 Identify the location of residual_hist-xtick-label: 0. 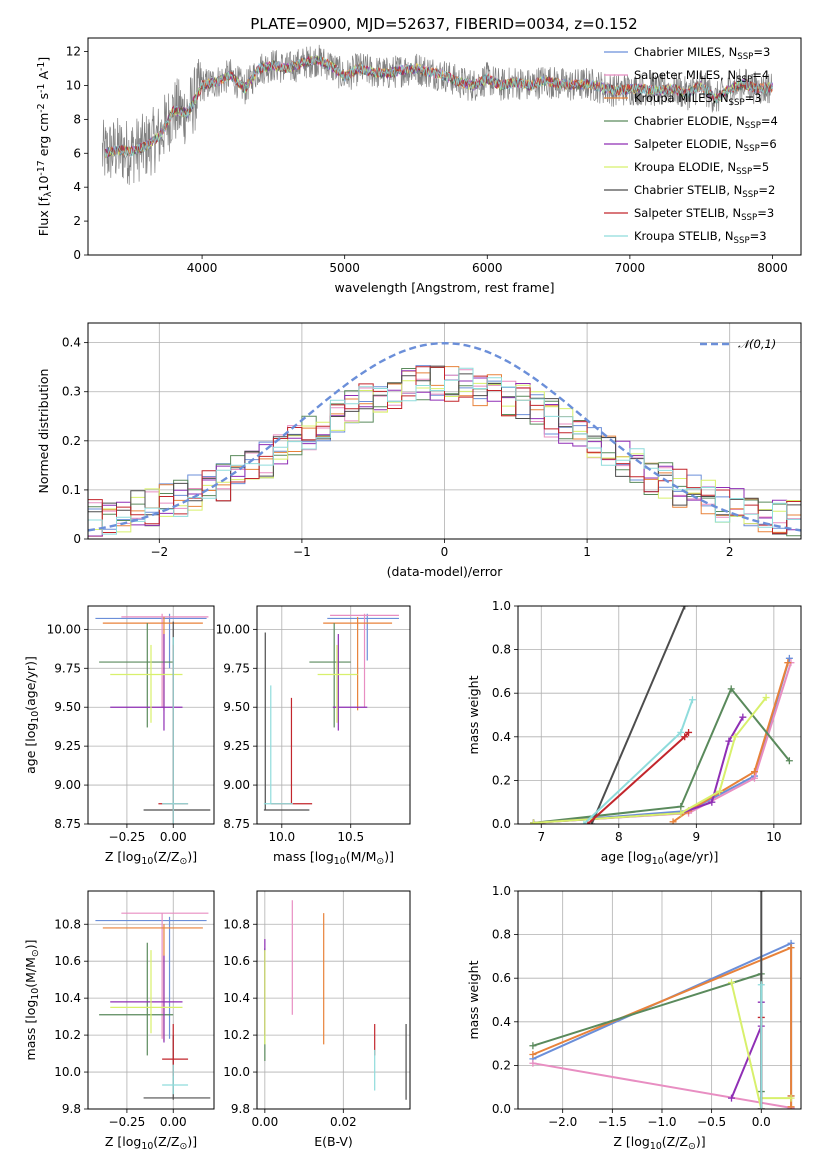
(445, 552).